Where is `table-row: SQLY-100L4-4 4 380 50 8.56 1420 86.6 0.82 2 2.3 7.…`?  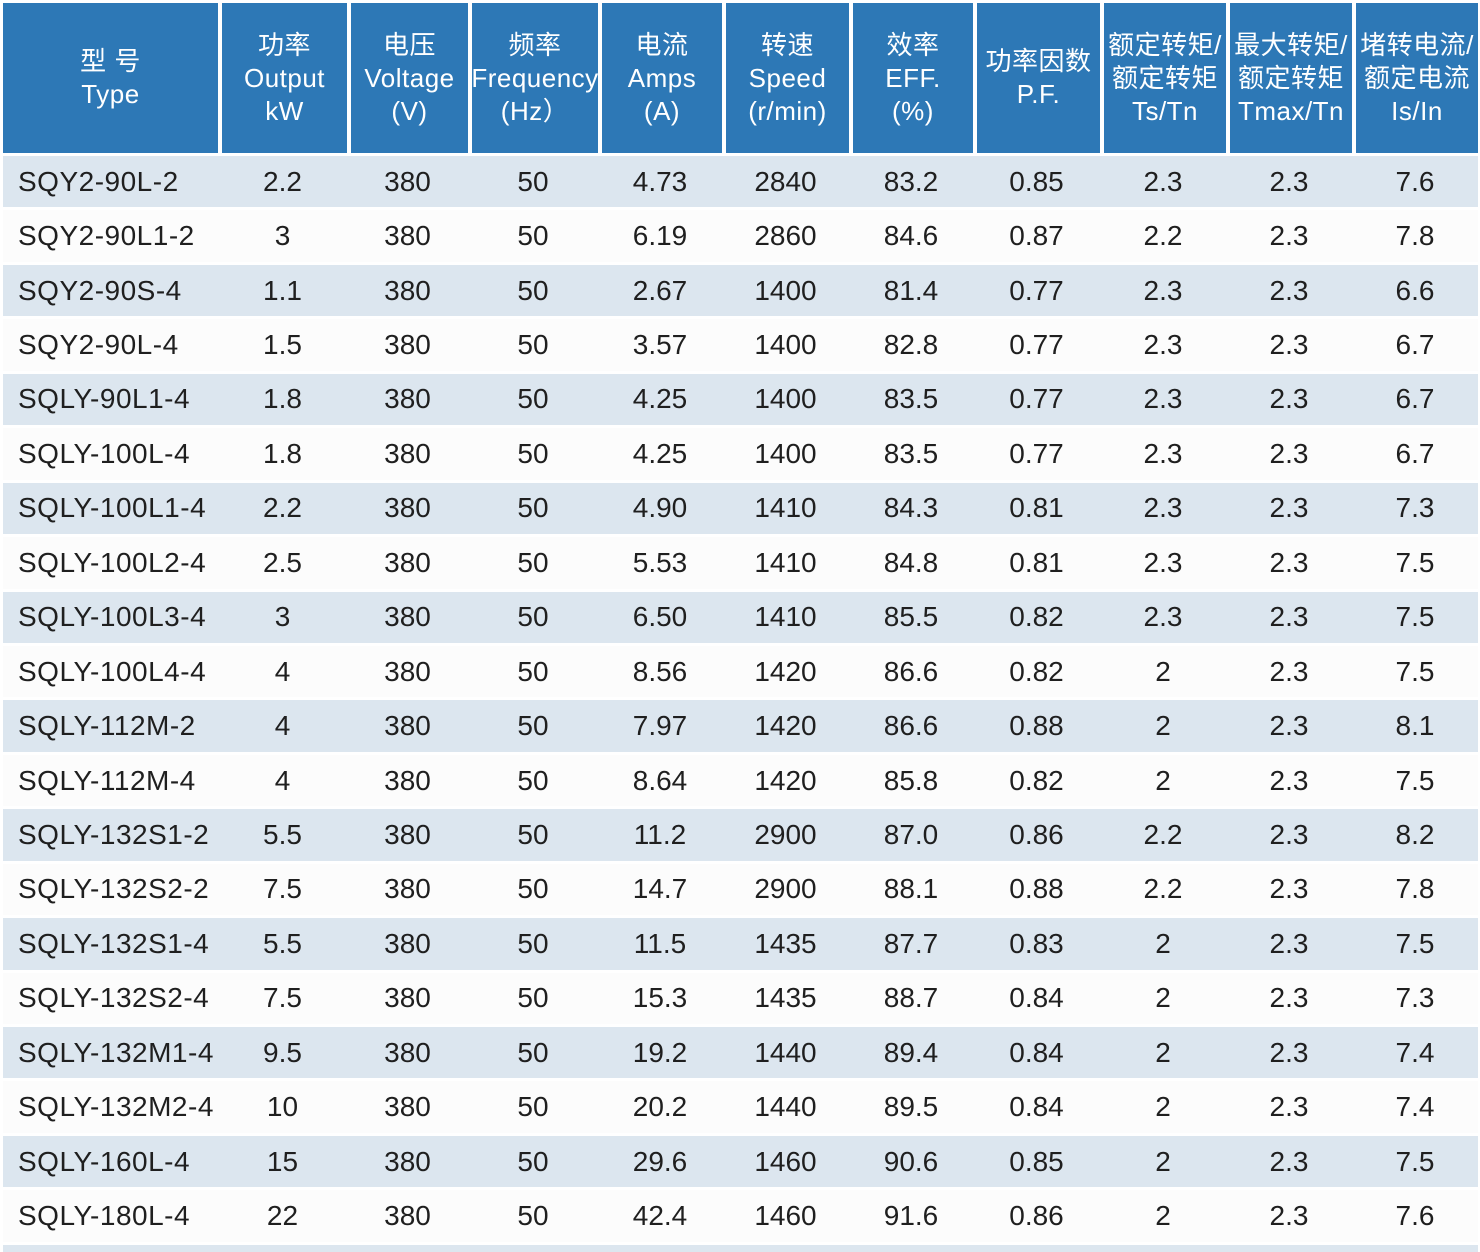
table-row: SQLY-100L4-4 4 380 50 8.56 1420 86.6 0.82 2 2.3 7.… is located at coordinates (740, 673).